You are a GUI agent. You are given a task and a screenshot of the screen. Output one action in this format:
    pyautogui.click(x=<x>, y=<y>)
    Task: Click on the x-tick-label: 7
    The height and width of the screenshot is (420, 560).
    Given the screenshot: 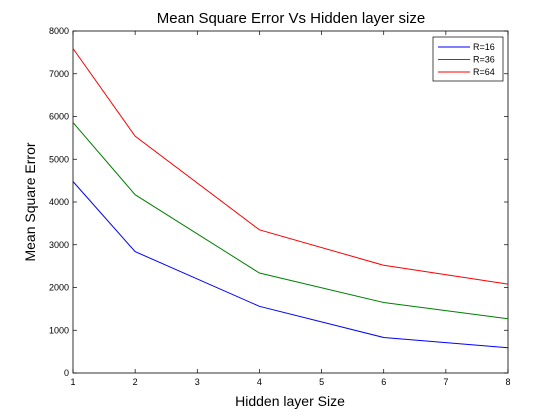 What is the action you would take?
    pyautogui.click(x=445, y=382)
    